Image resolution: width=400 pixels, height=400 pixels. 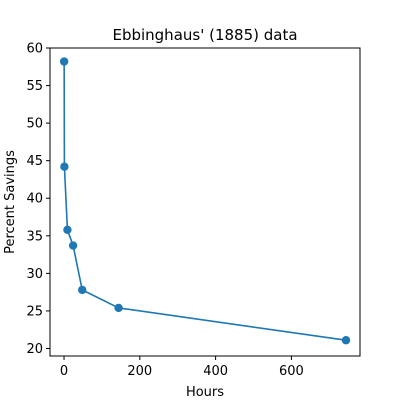 What do you see at coordinates (34, 274) in the screenshot?
I see `y-tick-label: 30` at bounding box center [34, 274].